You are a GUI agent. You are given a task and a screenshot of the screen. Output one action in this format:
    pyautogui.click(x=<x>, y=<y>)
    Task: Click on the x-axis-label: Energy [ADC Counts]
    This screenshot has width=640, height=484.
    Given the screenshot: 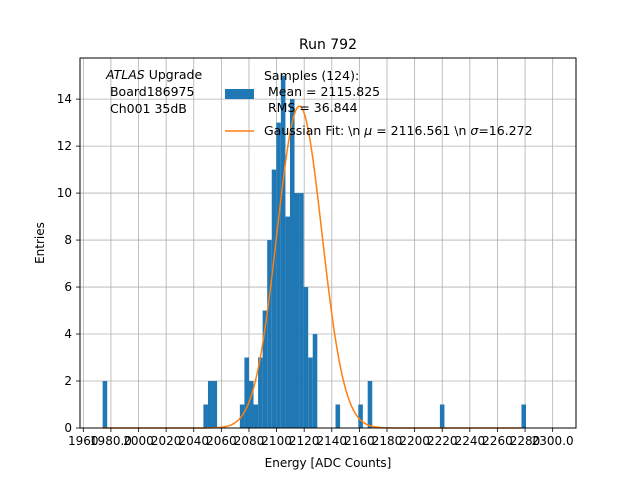 What is the action you would take?
    pyautogui.click(x=328, y=463)
    